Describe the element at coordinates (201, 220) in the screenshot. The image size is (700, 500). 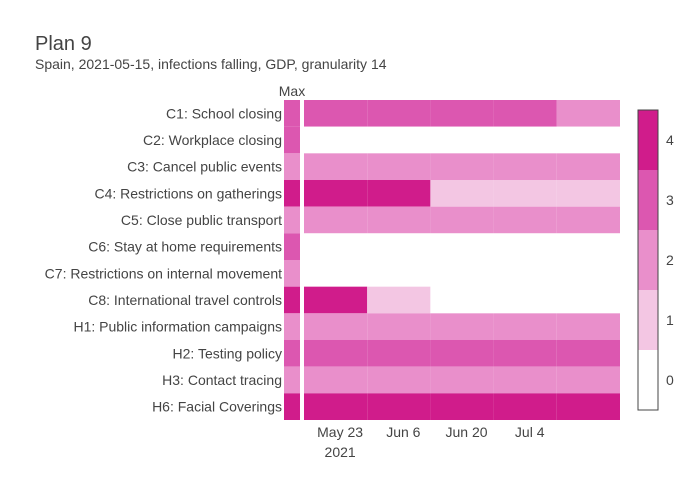
I see `row-label: C5: Close public transport` at that location.